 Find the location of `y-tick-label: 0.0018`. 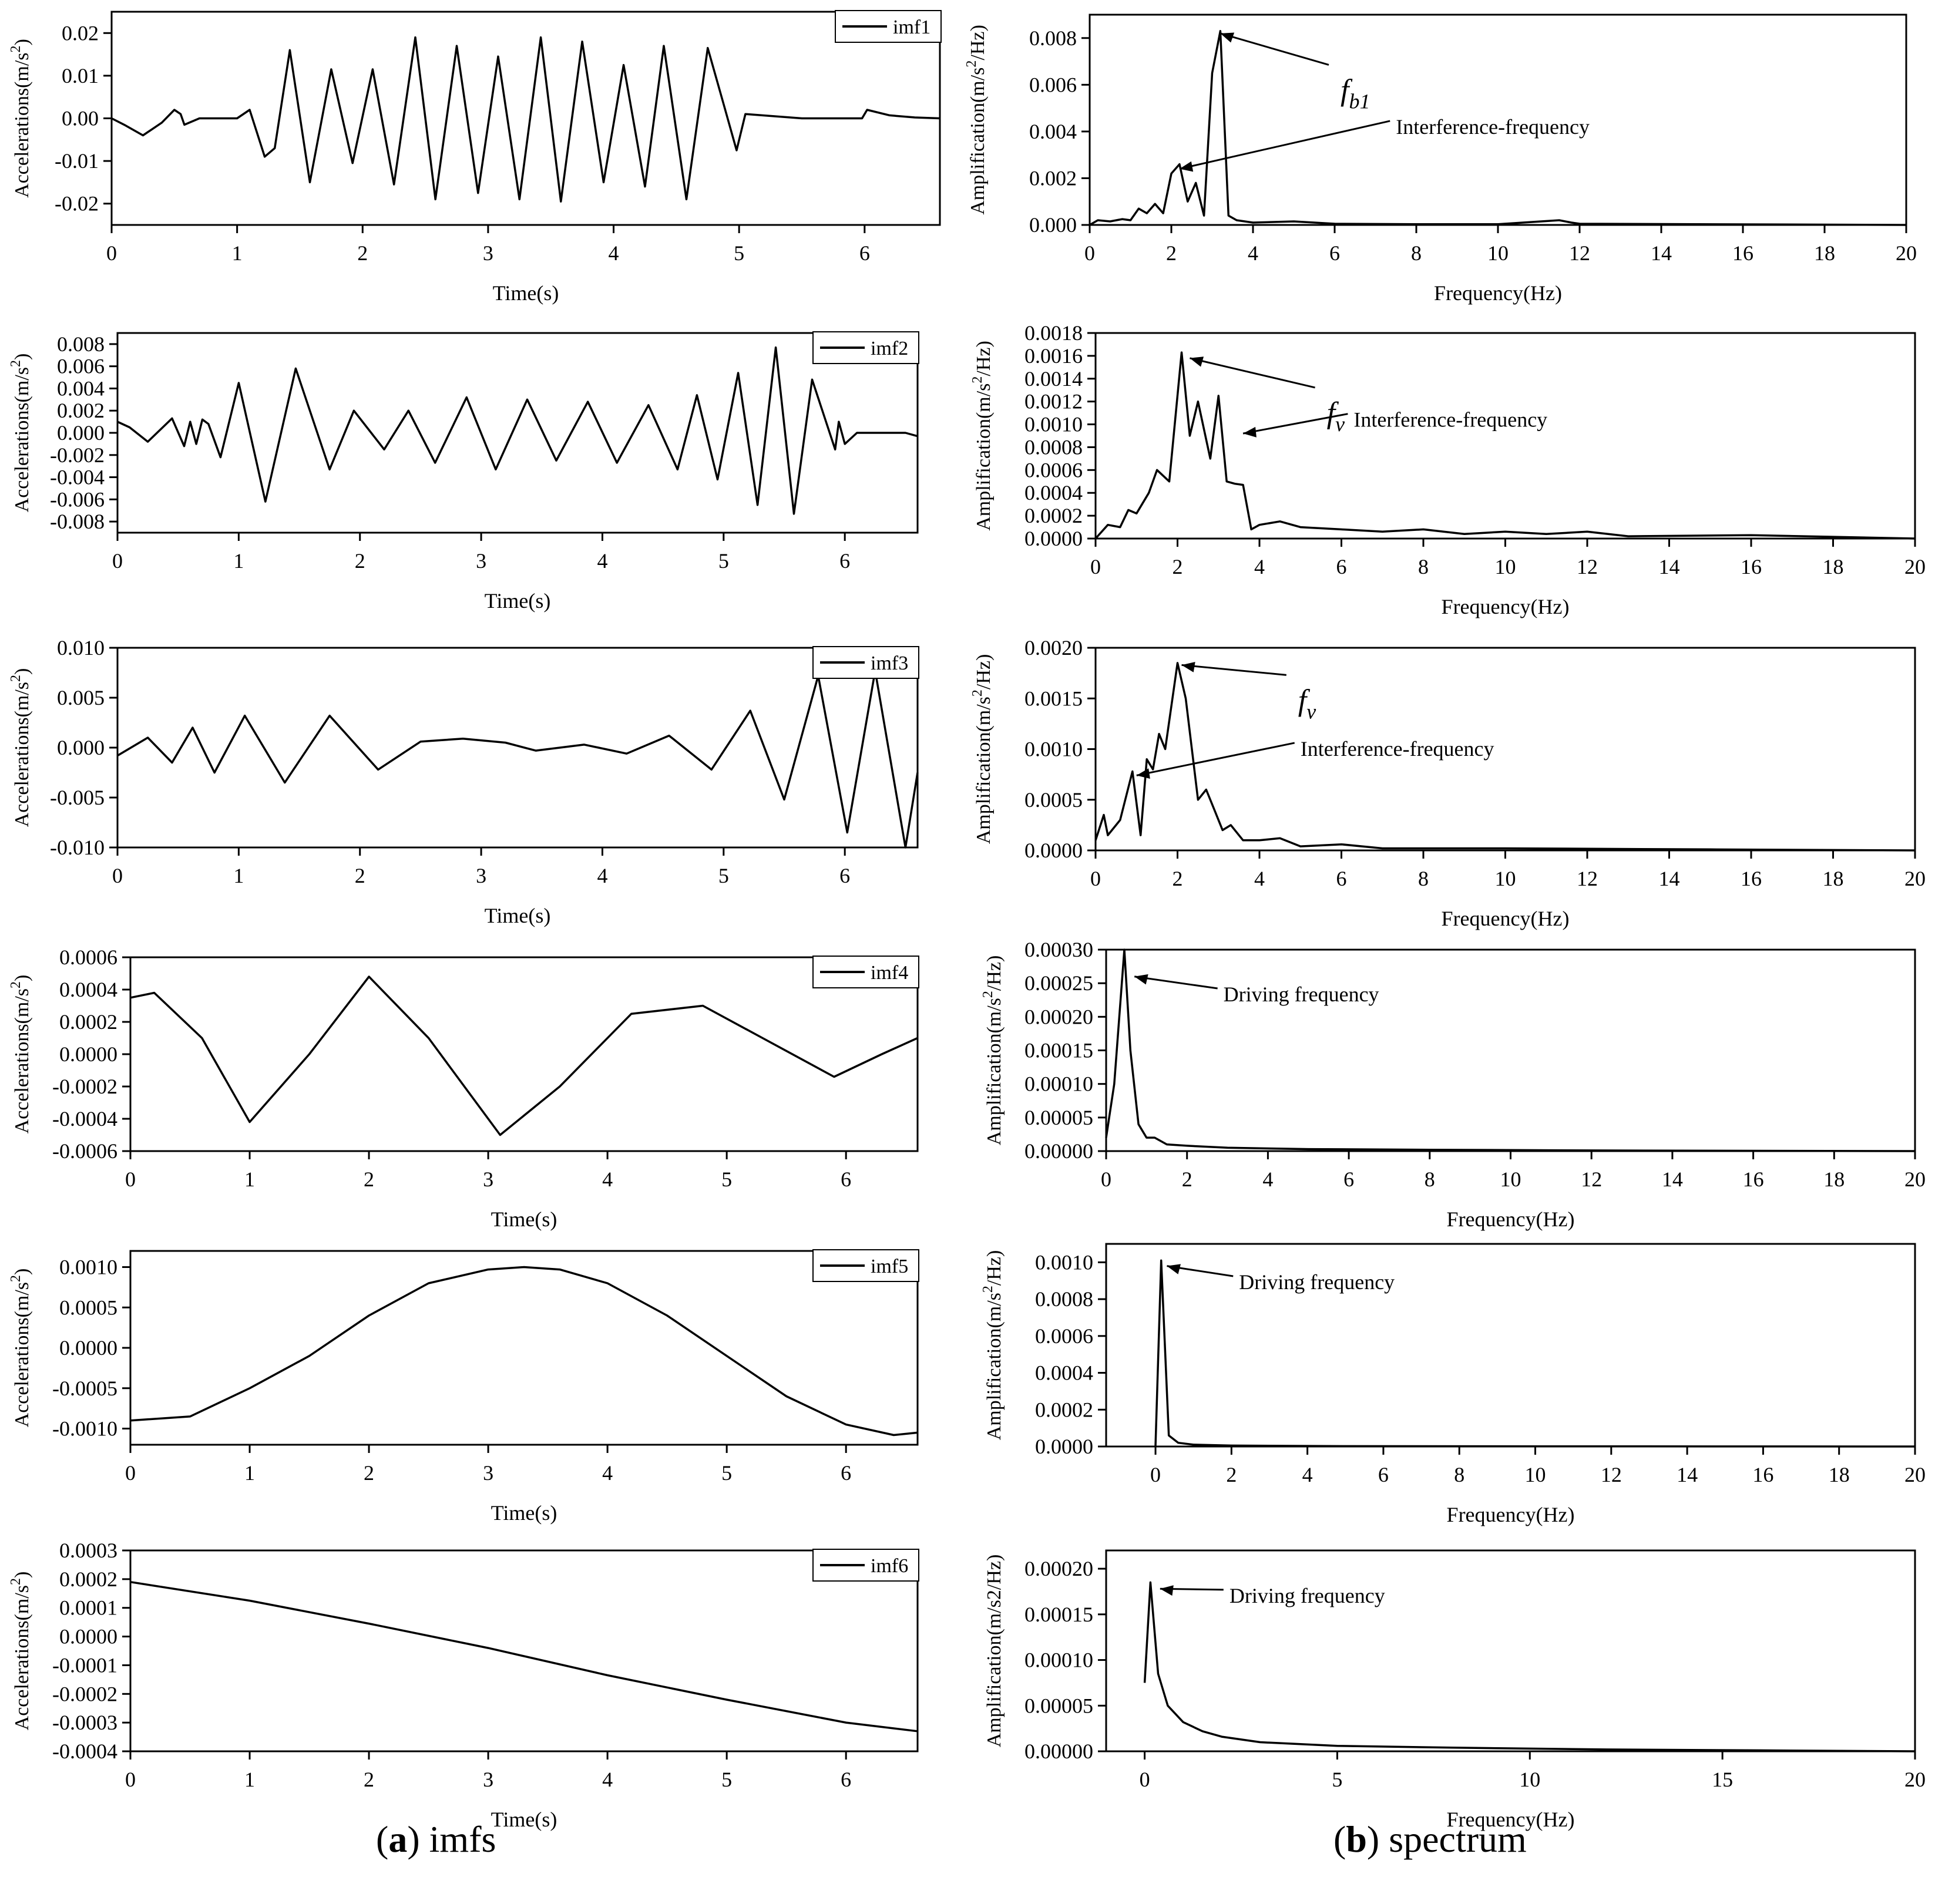

y-tick-label: 0.0018 is located at coordinates (1053, 333).